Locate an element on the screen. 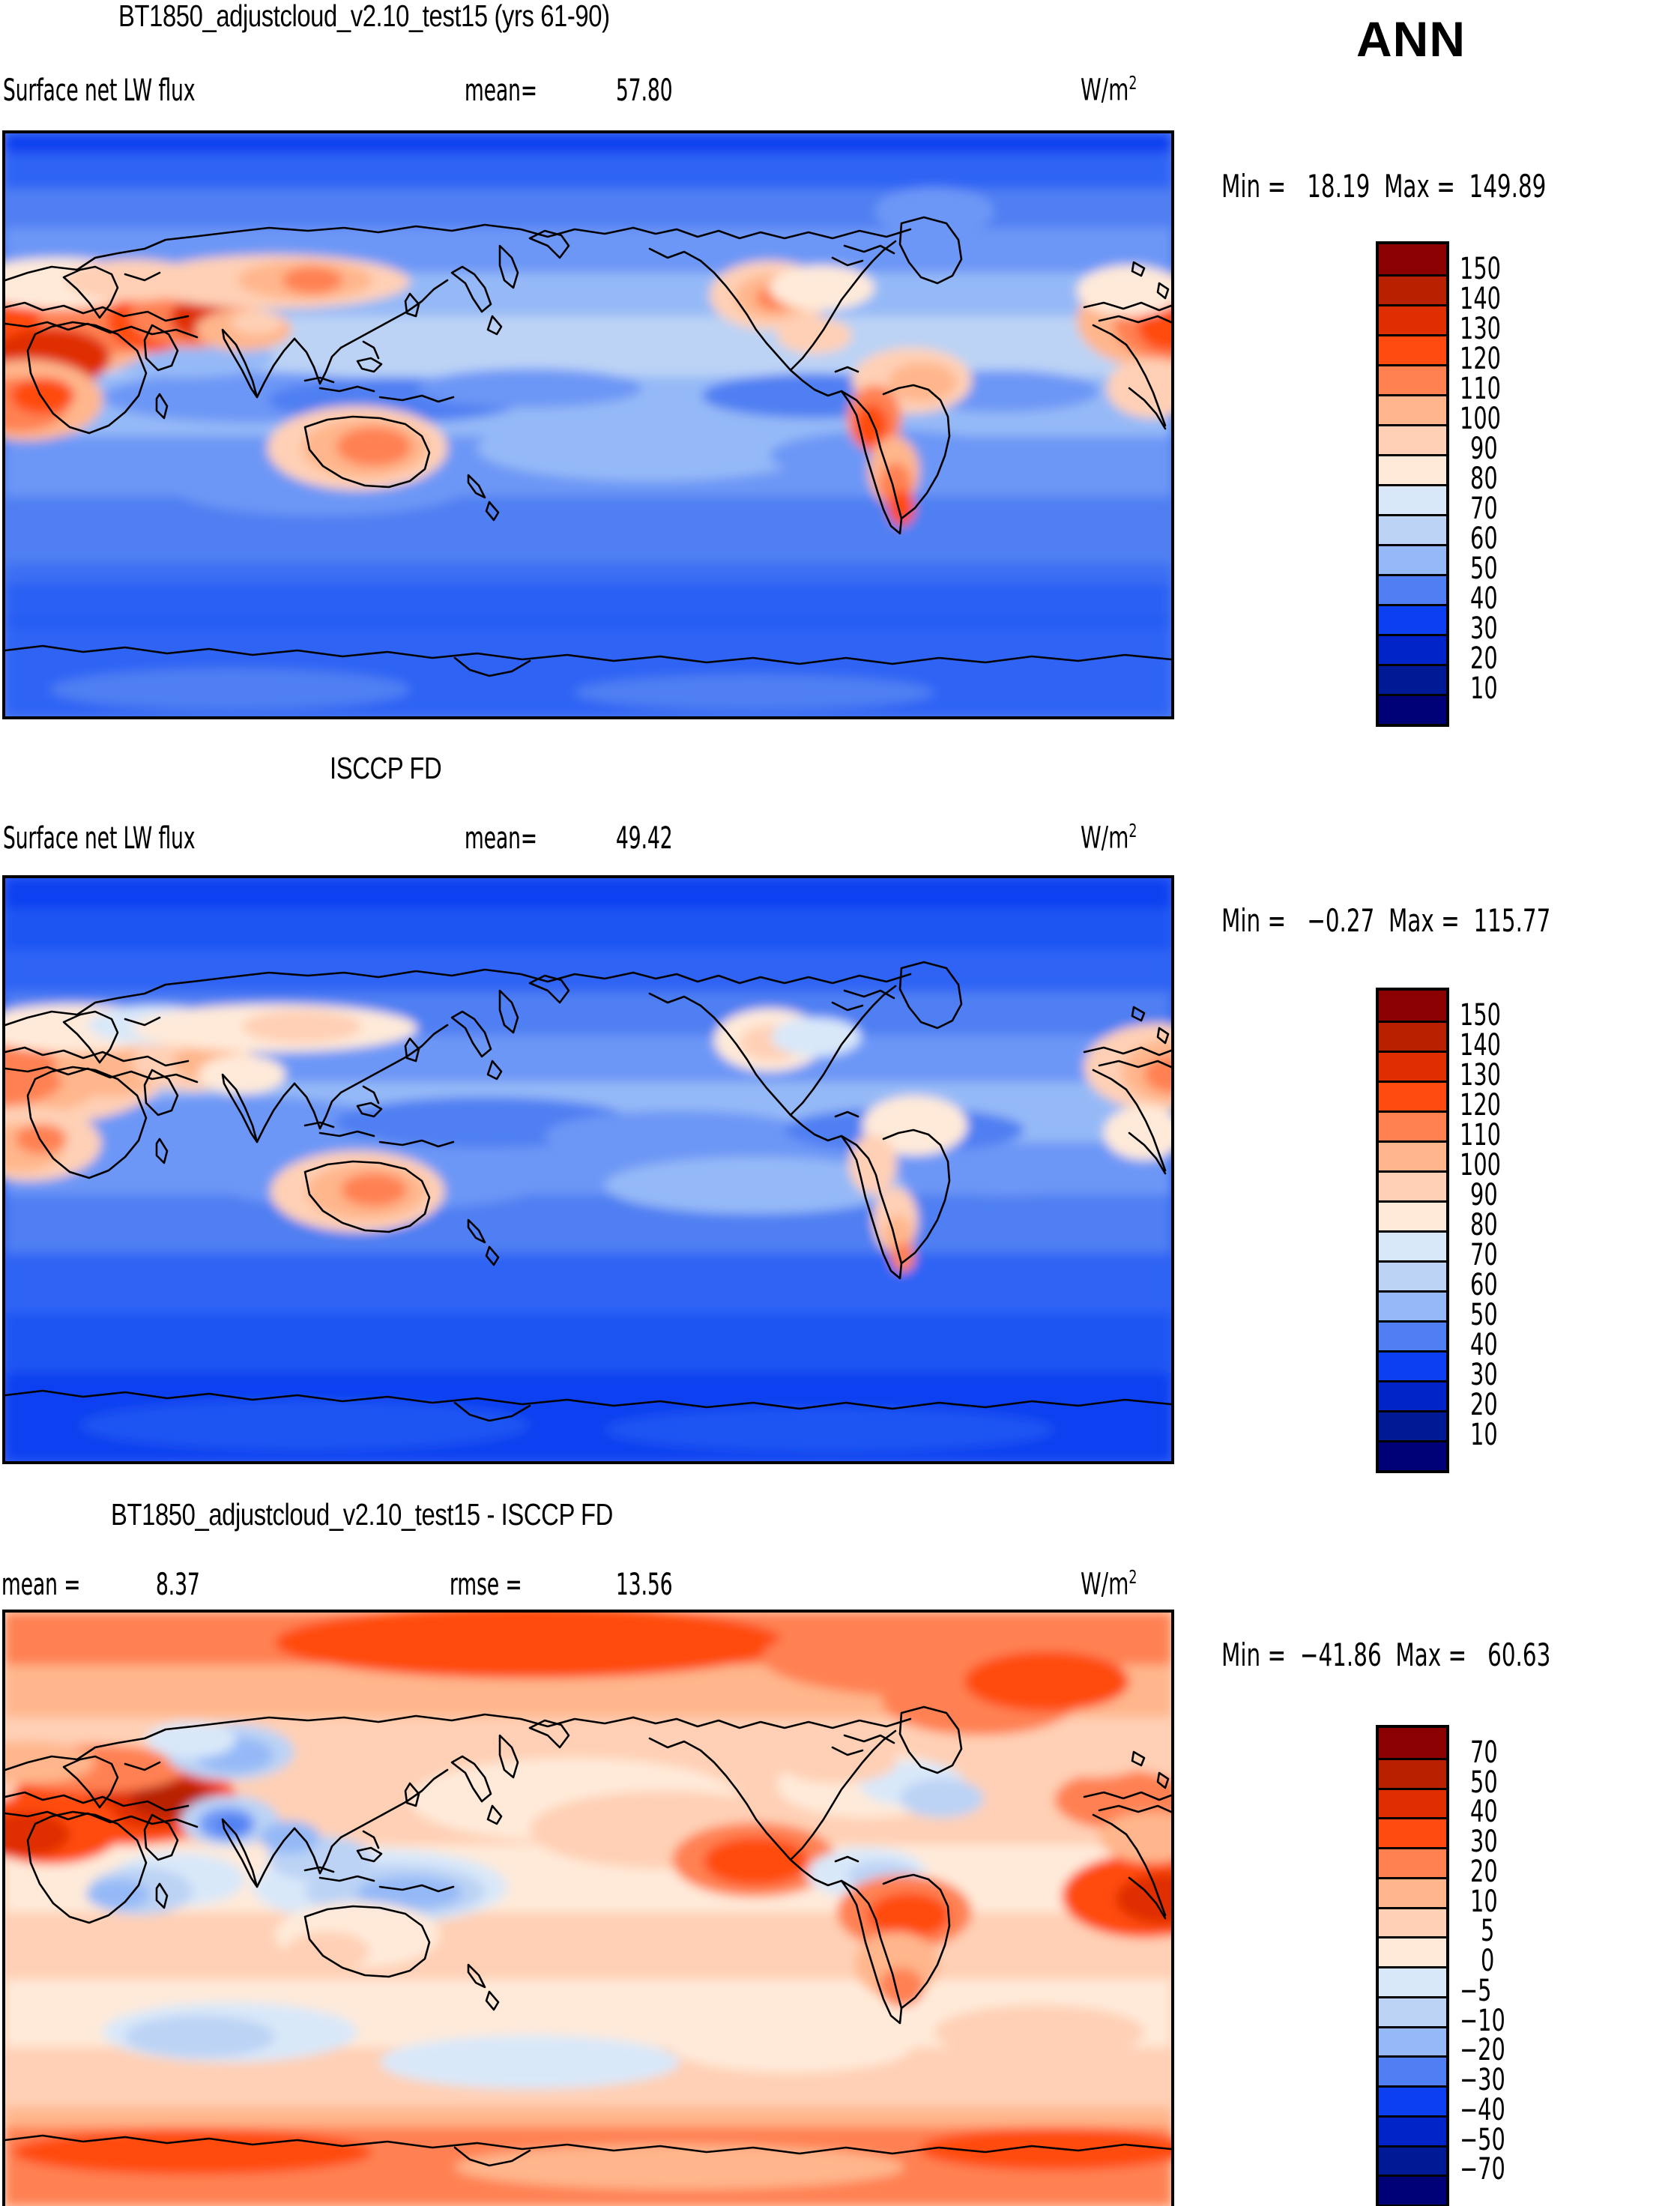  panel-3-units-text: W/m is located at coordinates (1105, 1584).